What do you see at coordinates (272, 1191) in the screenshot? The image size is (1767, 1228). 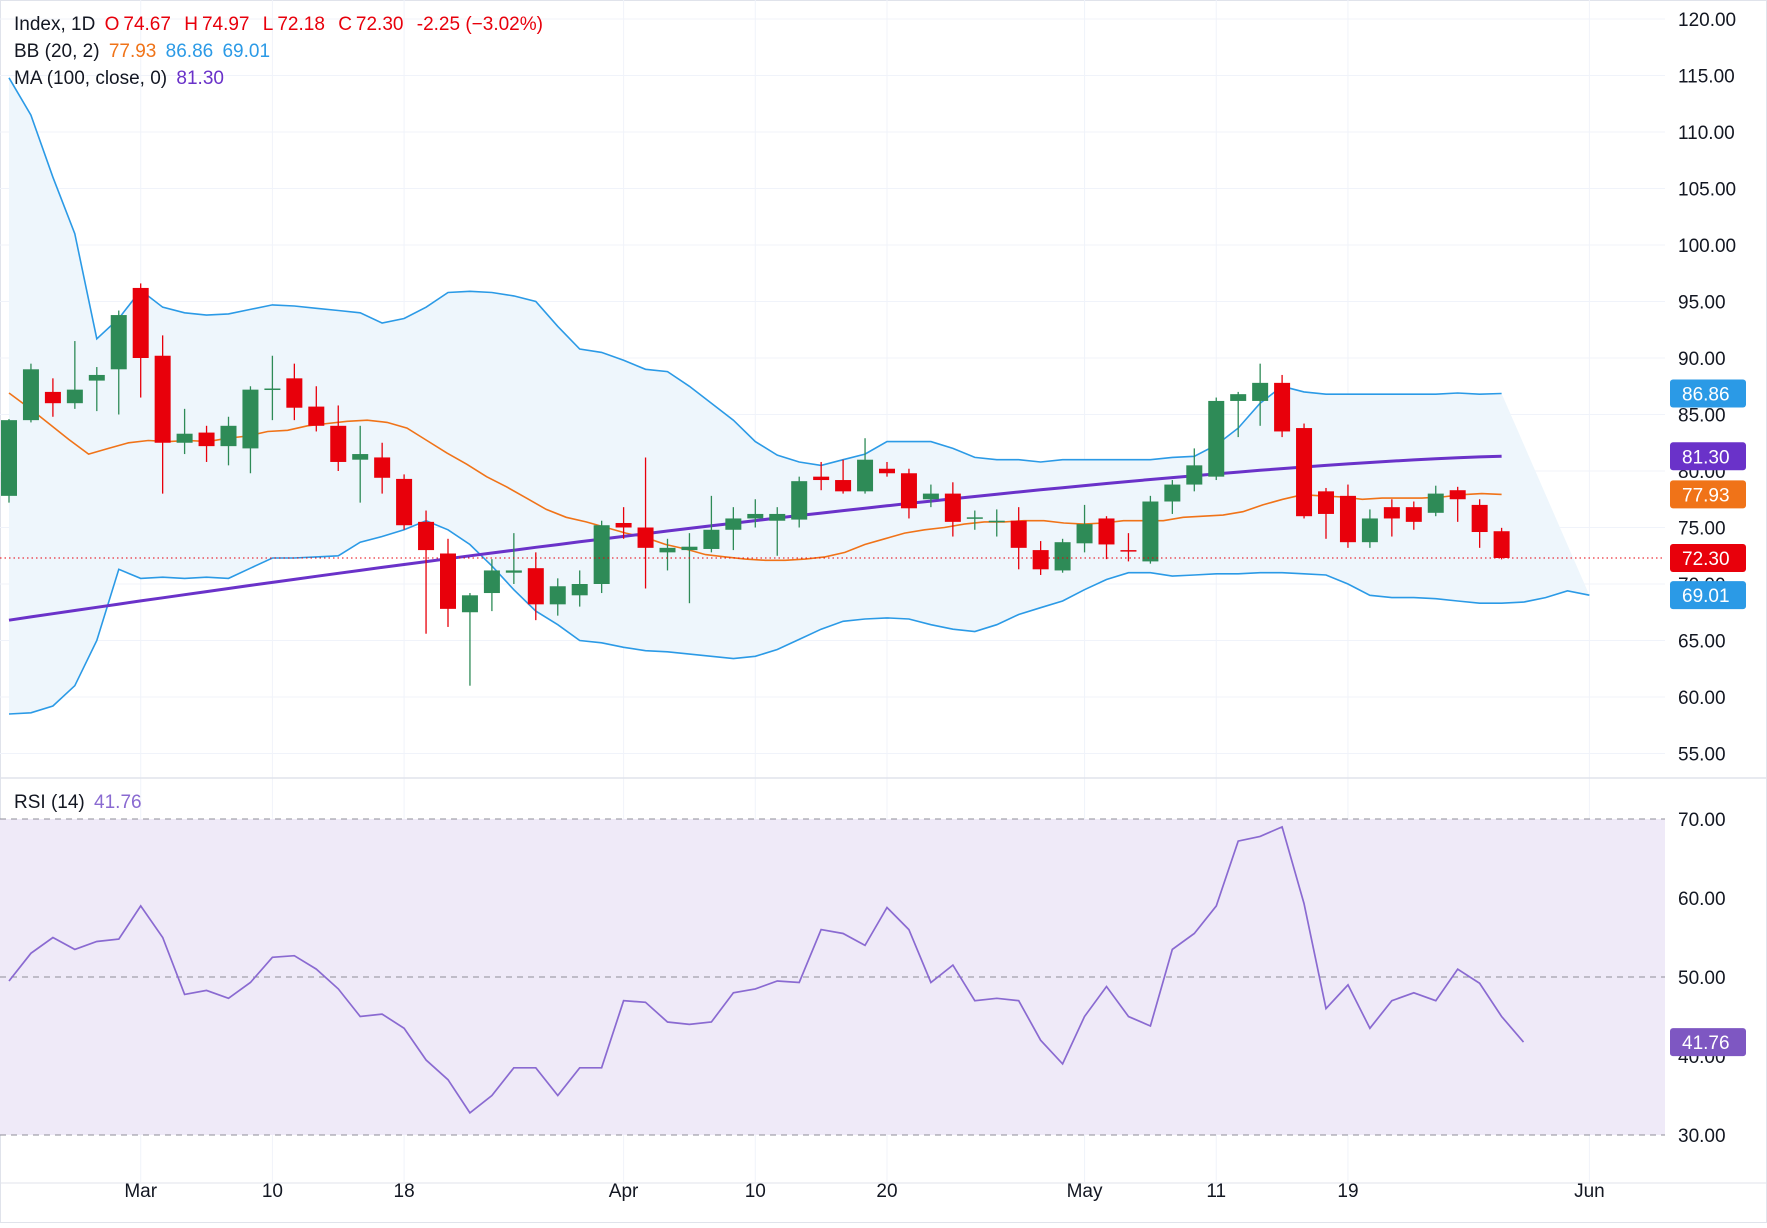 I see `x-tick-label: 10` at bounding box center [272, 1191].